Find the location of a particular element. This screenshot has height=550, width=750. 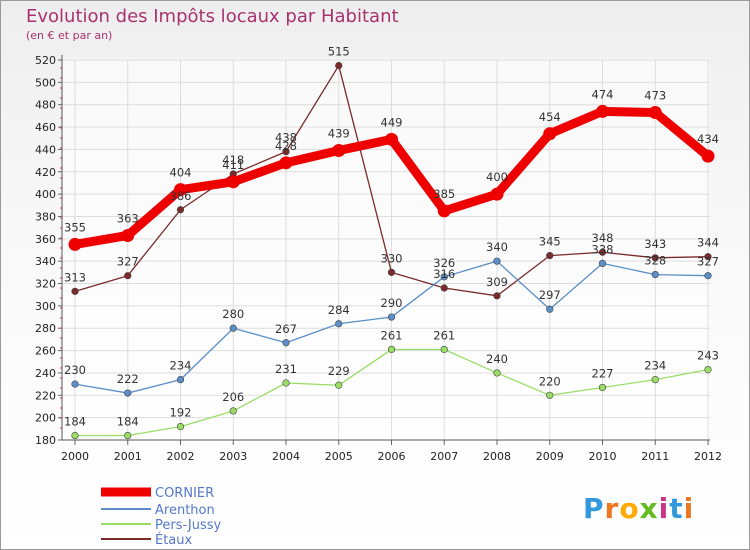

point-pers-jussy-2003 is located at coordinates (233, 411).